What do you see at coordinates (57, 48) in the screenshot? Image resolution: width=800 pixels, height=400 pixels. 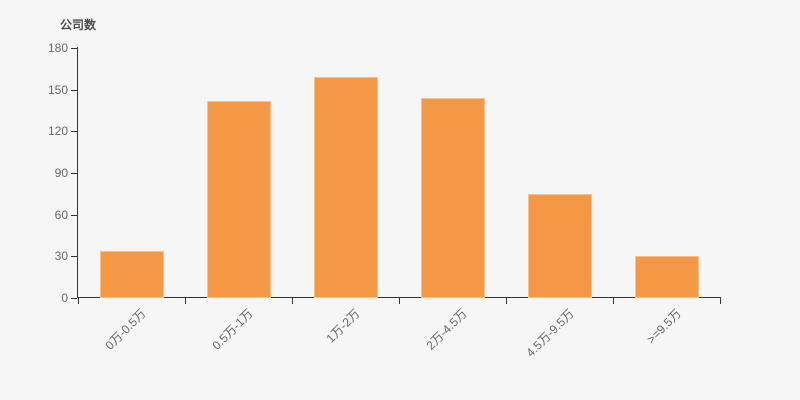 I see `y-tick-label: 180` at bounding box center [57, 48].